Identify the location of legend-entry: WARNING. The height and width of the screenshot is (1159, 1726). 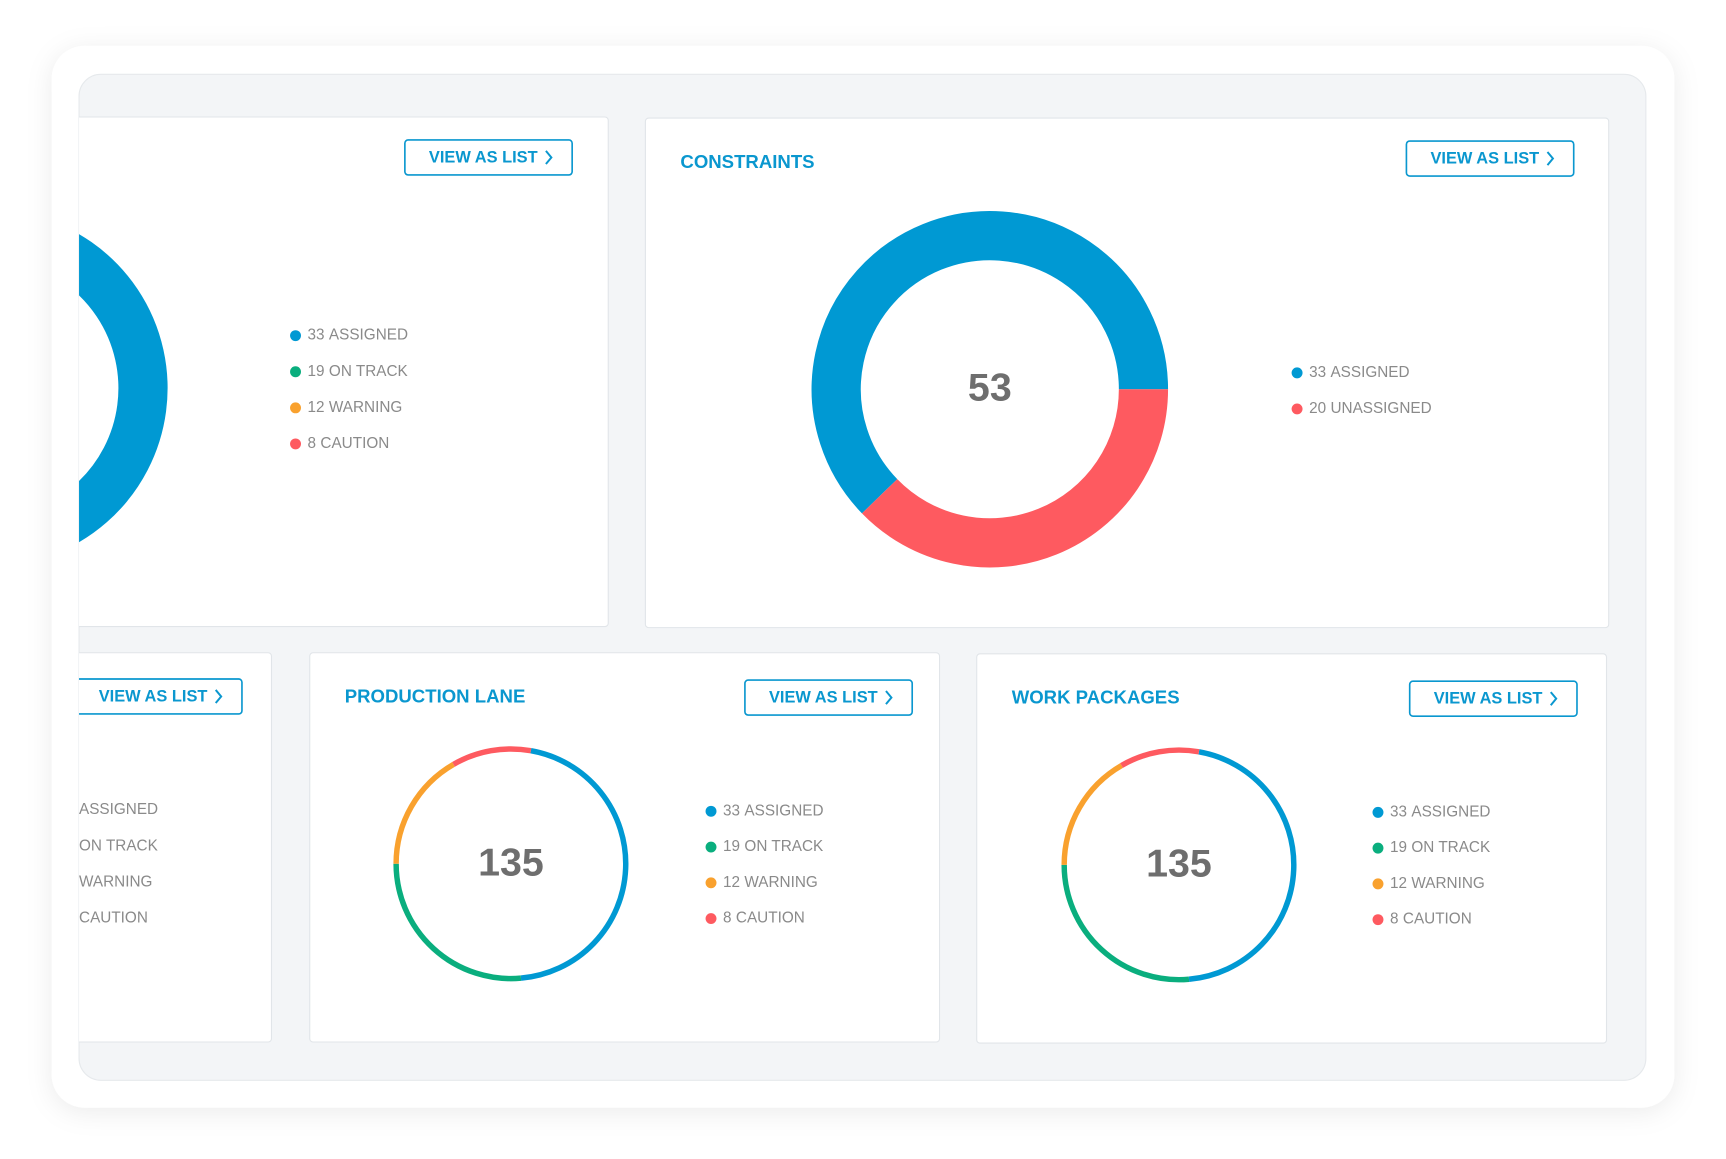
(115, 881).